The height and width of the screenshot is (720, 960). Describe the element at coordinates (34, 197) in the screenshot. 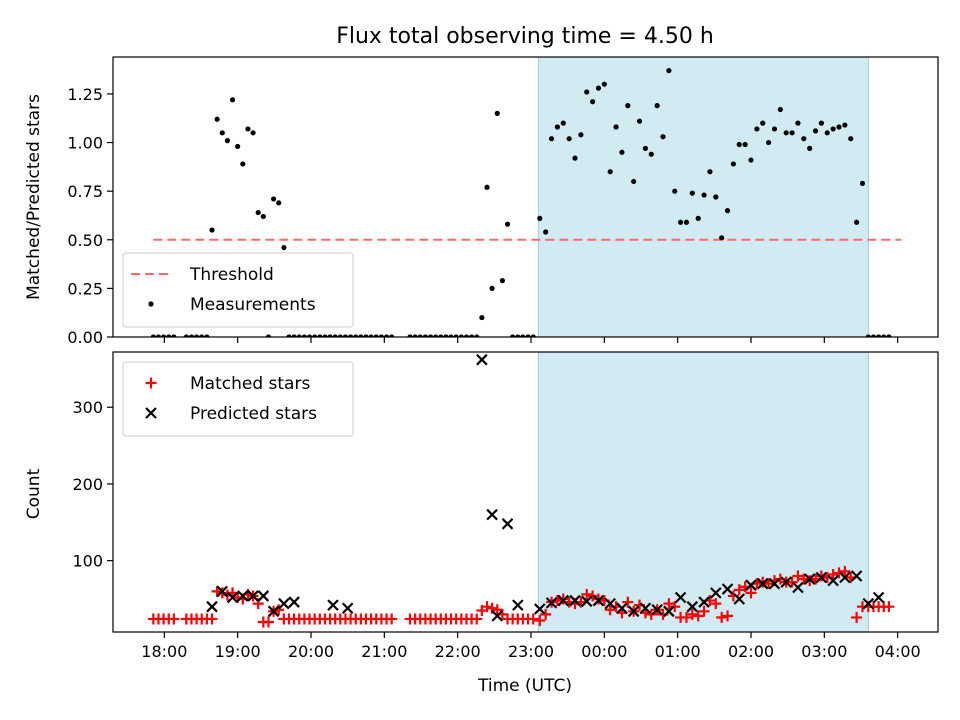

I see `top-y-axis-label: Matched/Predicted stars` at that location.